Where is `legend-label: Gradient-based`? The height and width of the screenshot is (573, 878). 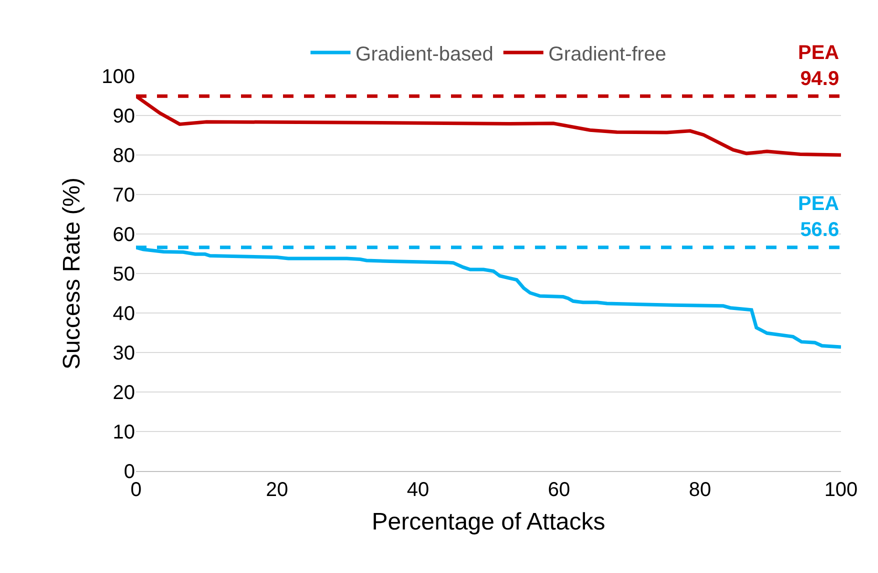 legend-label: Gradient-based is located at coordinates (425, 54).